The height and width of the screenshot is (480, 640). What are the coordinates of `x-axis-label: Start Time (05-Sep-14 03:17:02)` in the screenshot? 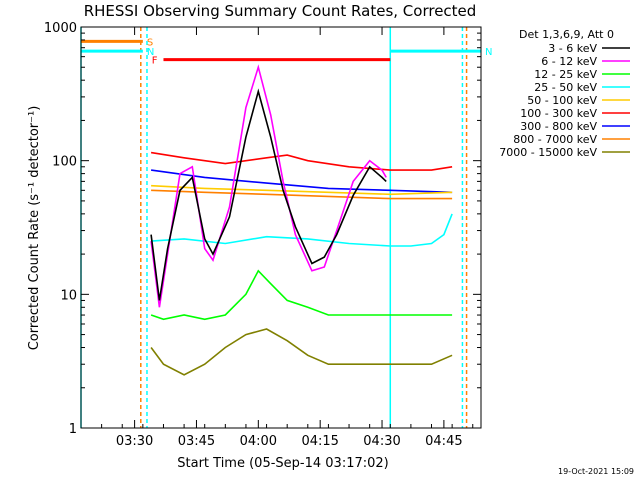 It's located at (282, 463).